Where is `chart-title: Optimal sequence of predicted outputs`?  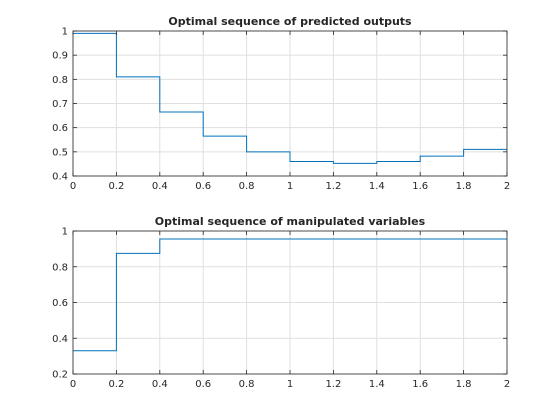
chart-title: Optimal sequence of predicted outputs is located at coordinates (290, 21).